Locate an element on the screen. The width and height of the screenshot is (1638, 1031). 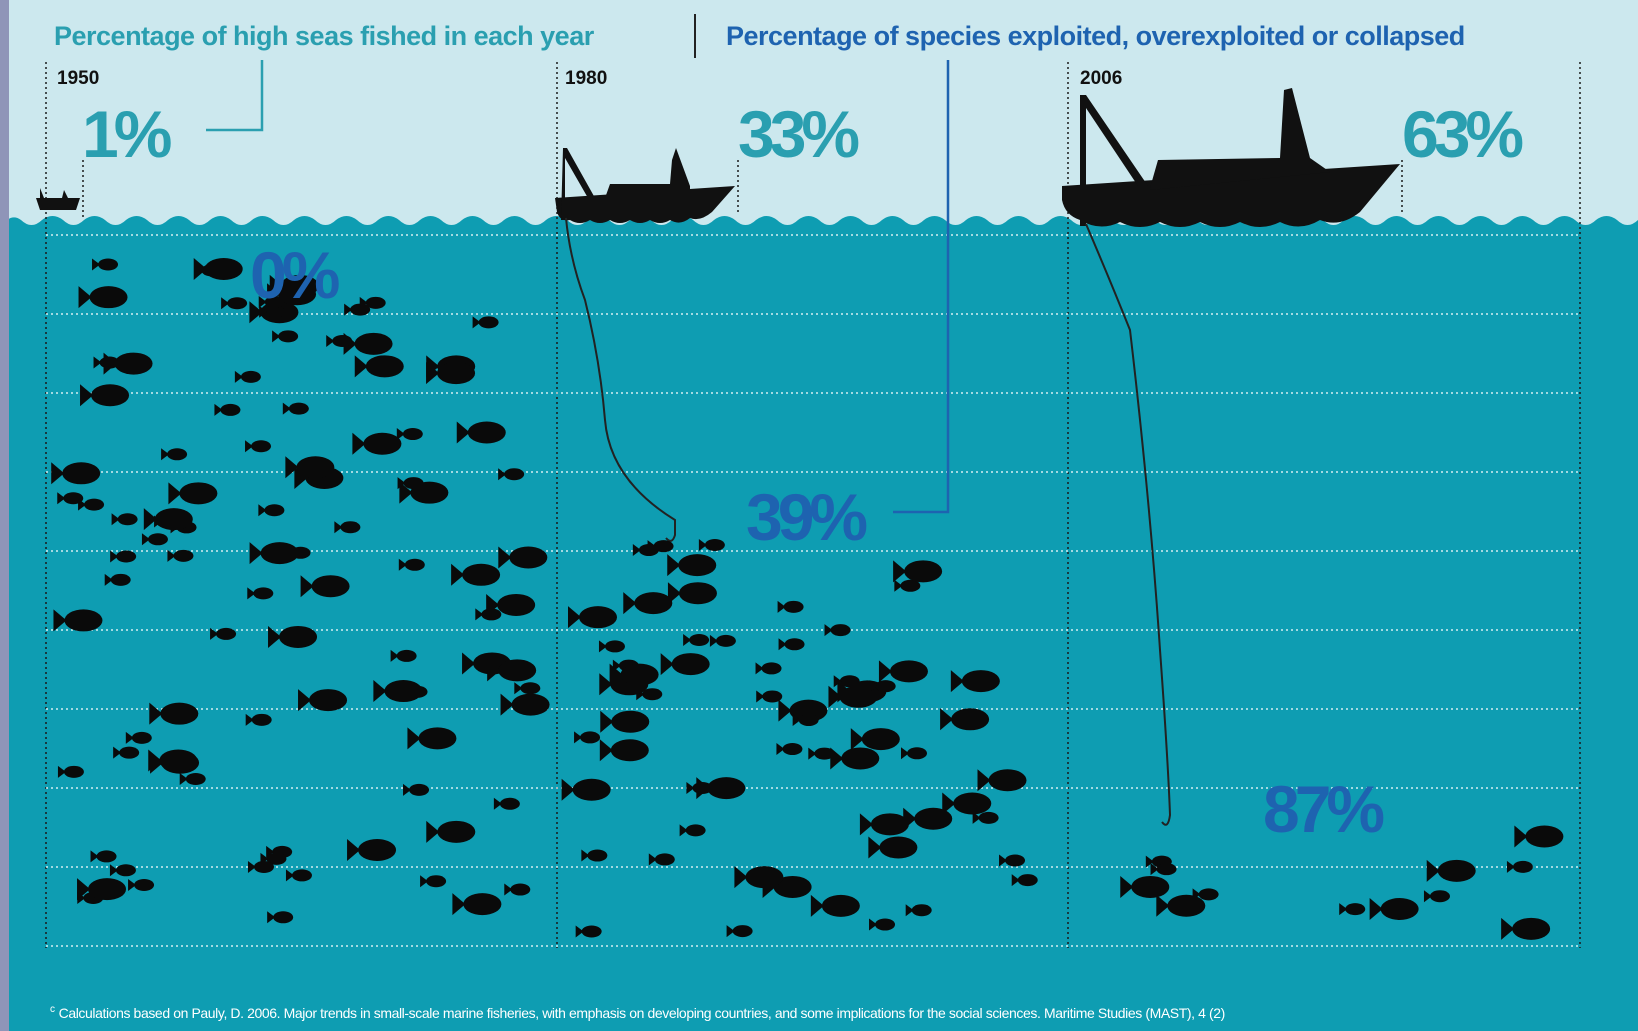
connector is located at coordinates (921, 287).